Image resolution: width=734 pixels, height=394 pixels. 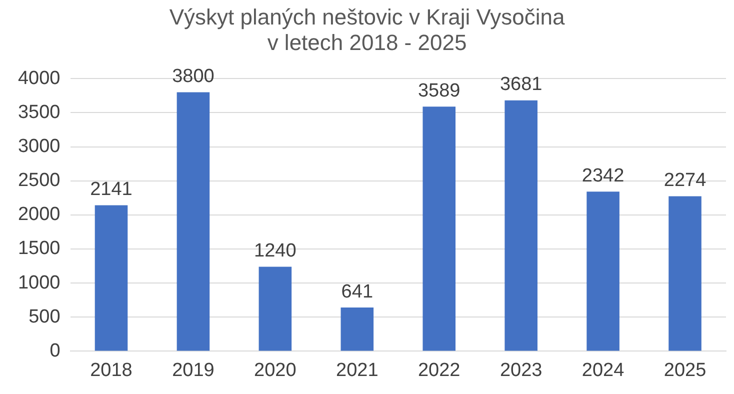 I want to click on x-tick-label: 2018, so click(x=111, y=370).